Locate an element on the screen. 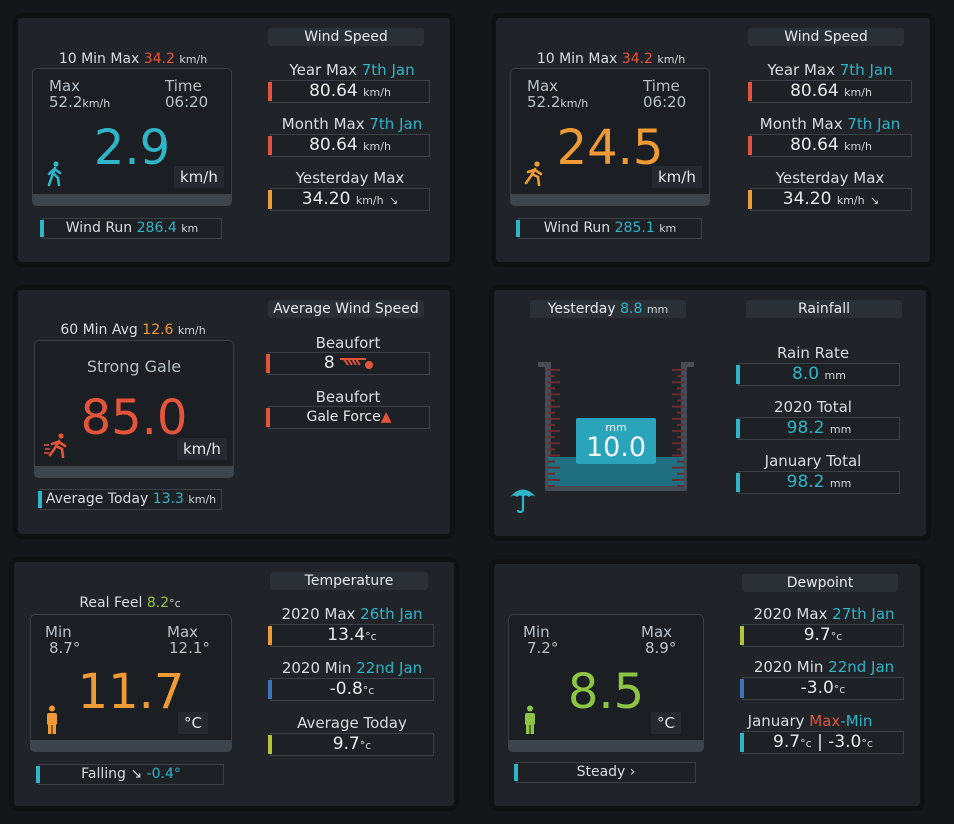 Image resolution: width=954 pixels, height=824 pixels. average-today-box: Average Today 13.3 km/h is located at coordinates (130, 499).